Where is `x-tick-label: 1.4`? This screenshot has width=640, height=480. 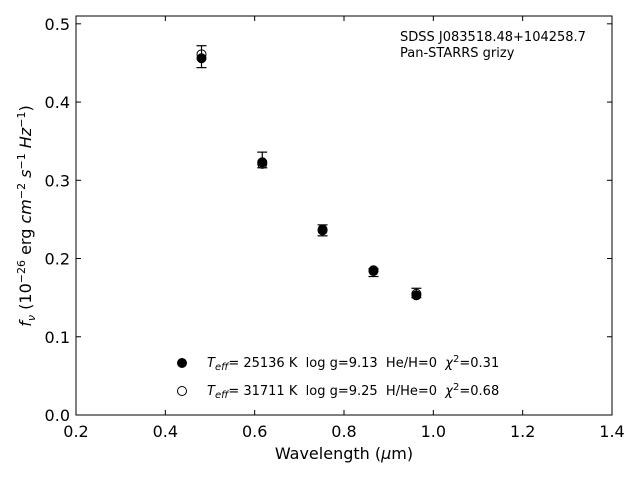
x-tick-label: 1.4 is located at coordinates (611, 431).